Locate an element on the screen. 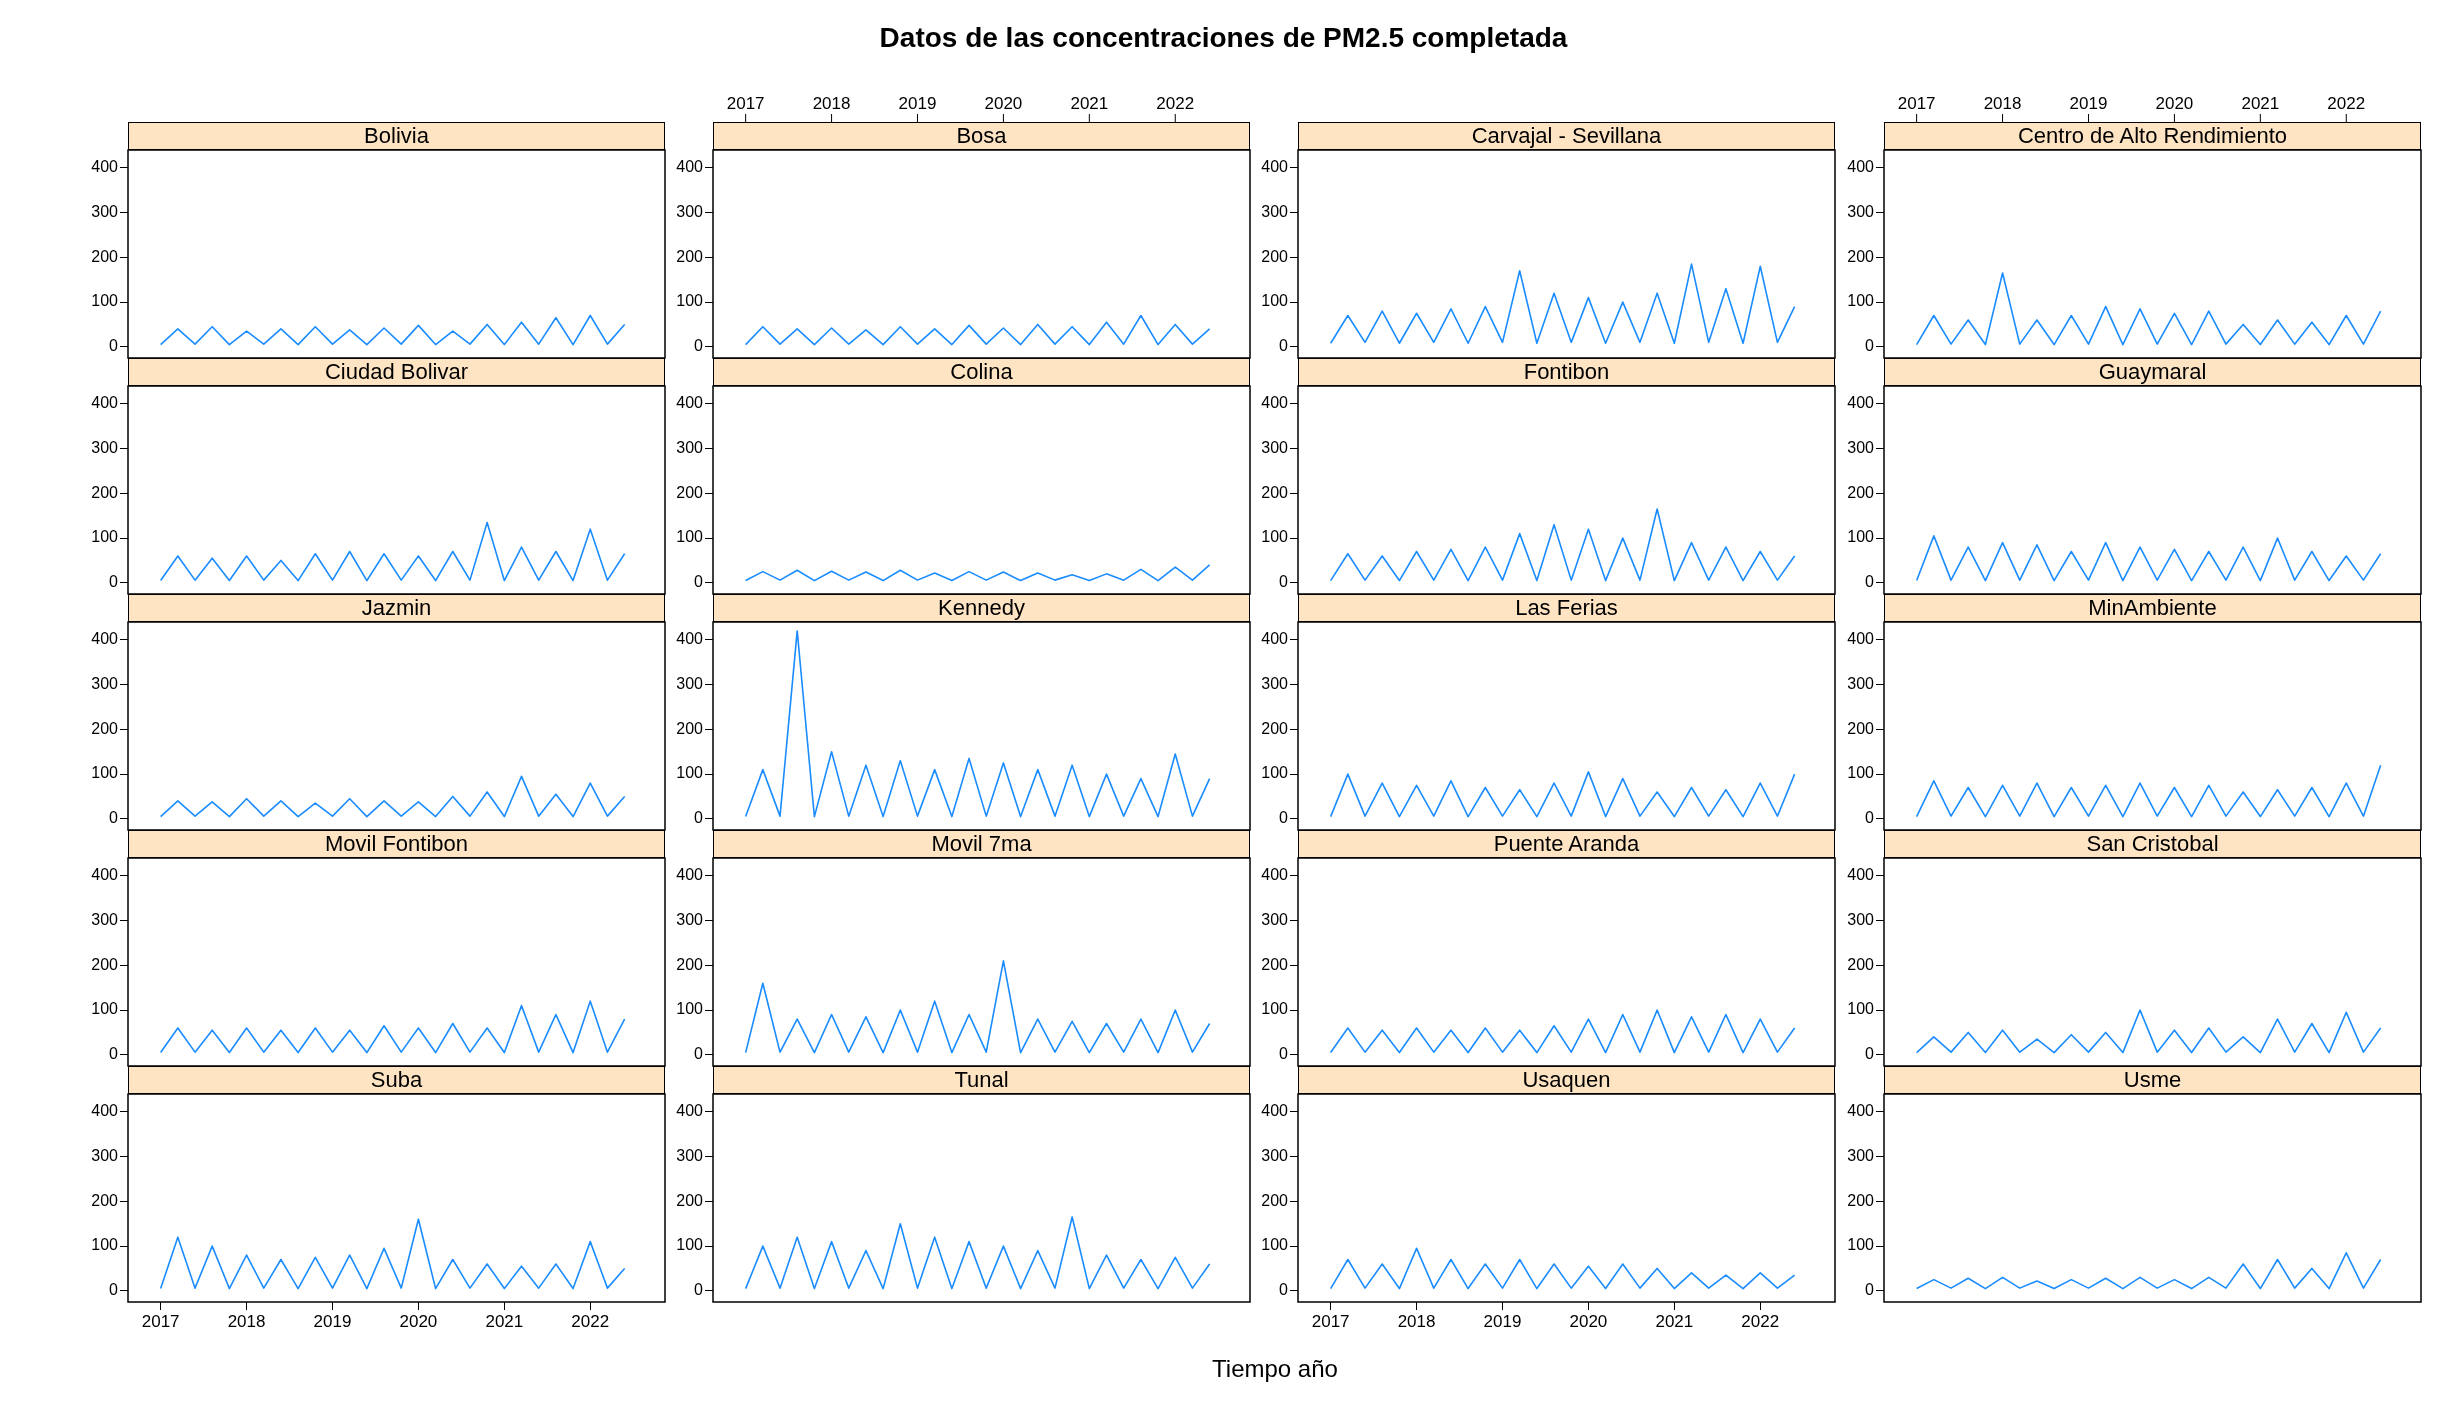 This screenshot has height=1402, width=2447. chart-title: Usaquen is located at coordinates (1566, 1080).